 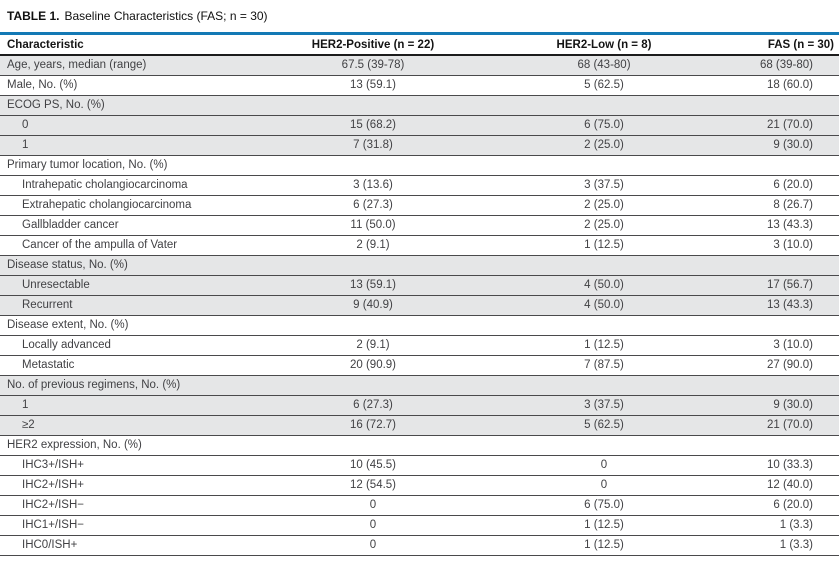 I want to click on table-row: IHC1+/ISH− 0 1 (12.5) 1 (3.3), so click(x=419, y=525).